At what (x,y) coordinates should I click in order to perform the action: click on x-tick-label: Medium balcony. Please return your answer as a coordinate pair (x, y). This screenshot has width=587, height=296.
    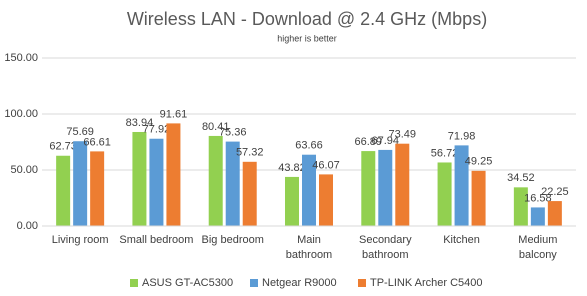
    Looking at the image, I should click on (537, 247).